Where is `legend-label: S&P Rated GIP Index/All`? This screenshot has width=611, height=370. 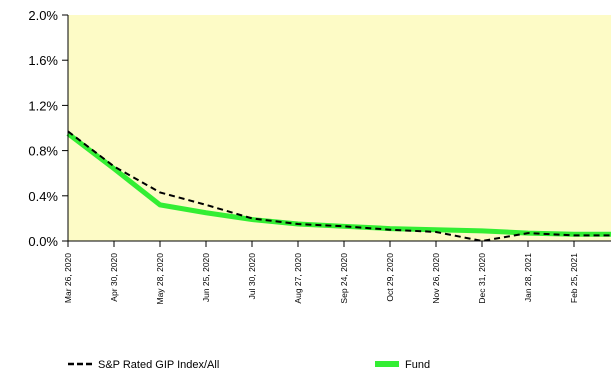
legend-label: S&P Rated GIP Index/All is located at coordinates (158, 364).